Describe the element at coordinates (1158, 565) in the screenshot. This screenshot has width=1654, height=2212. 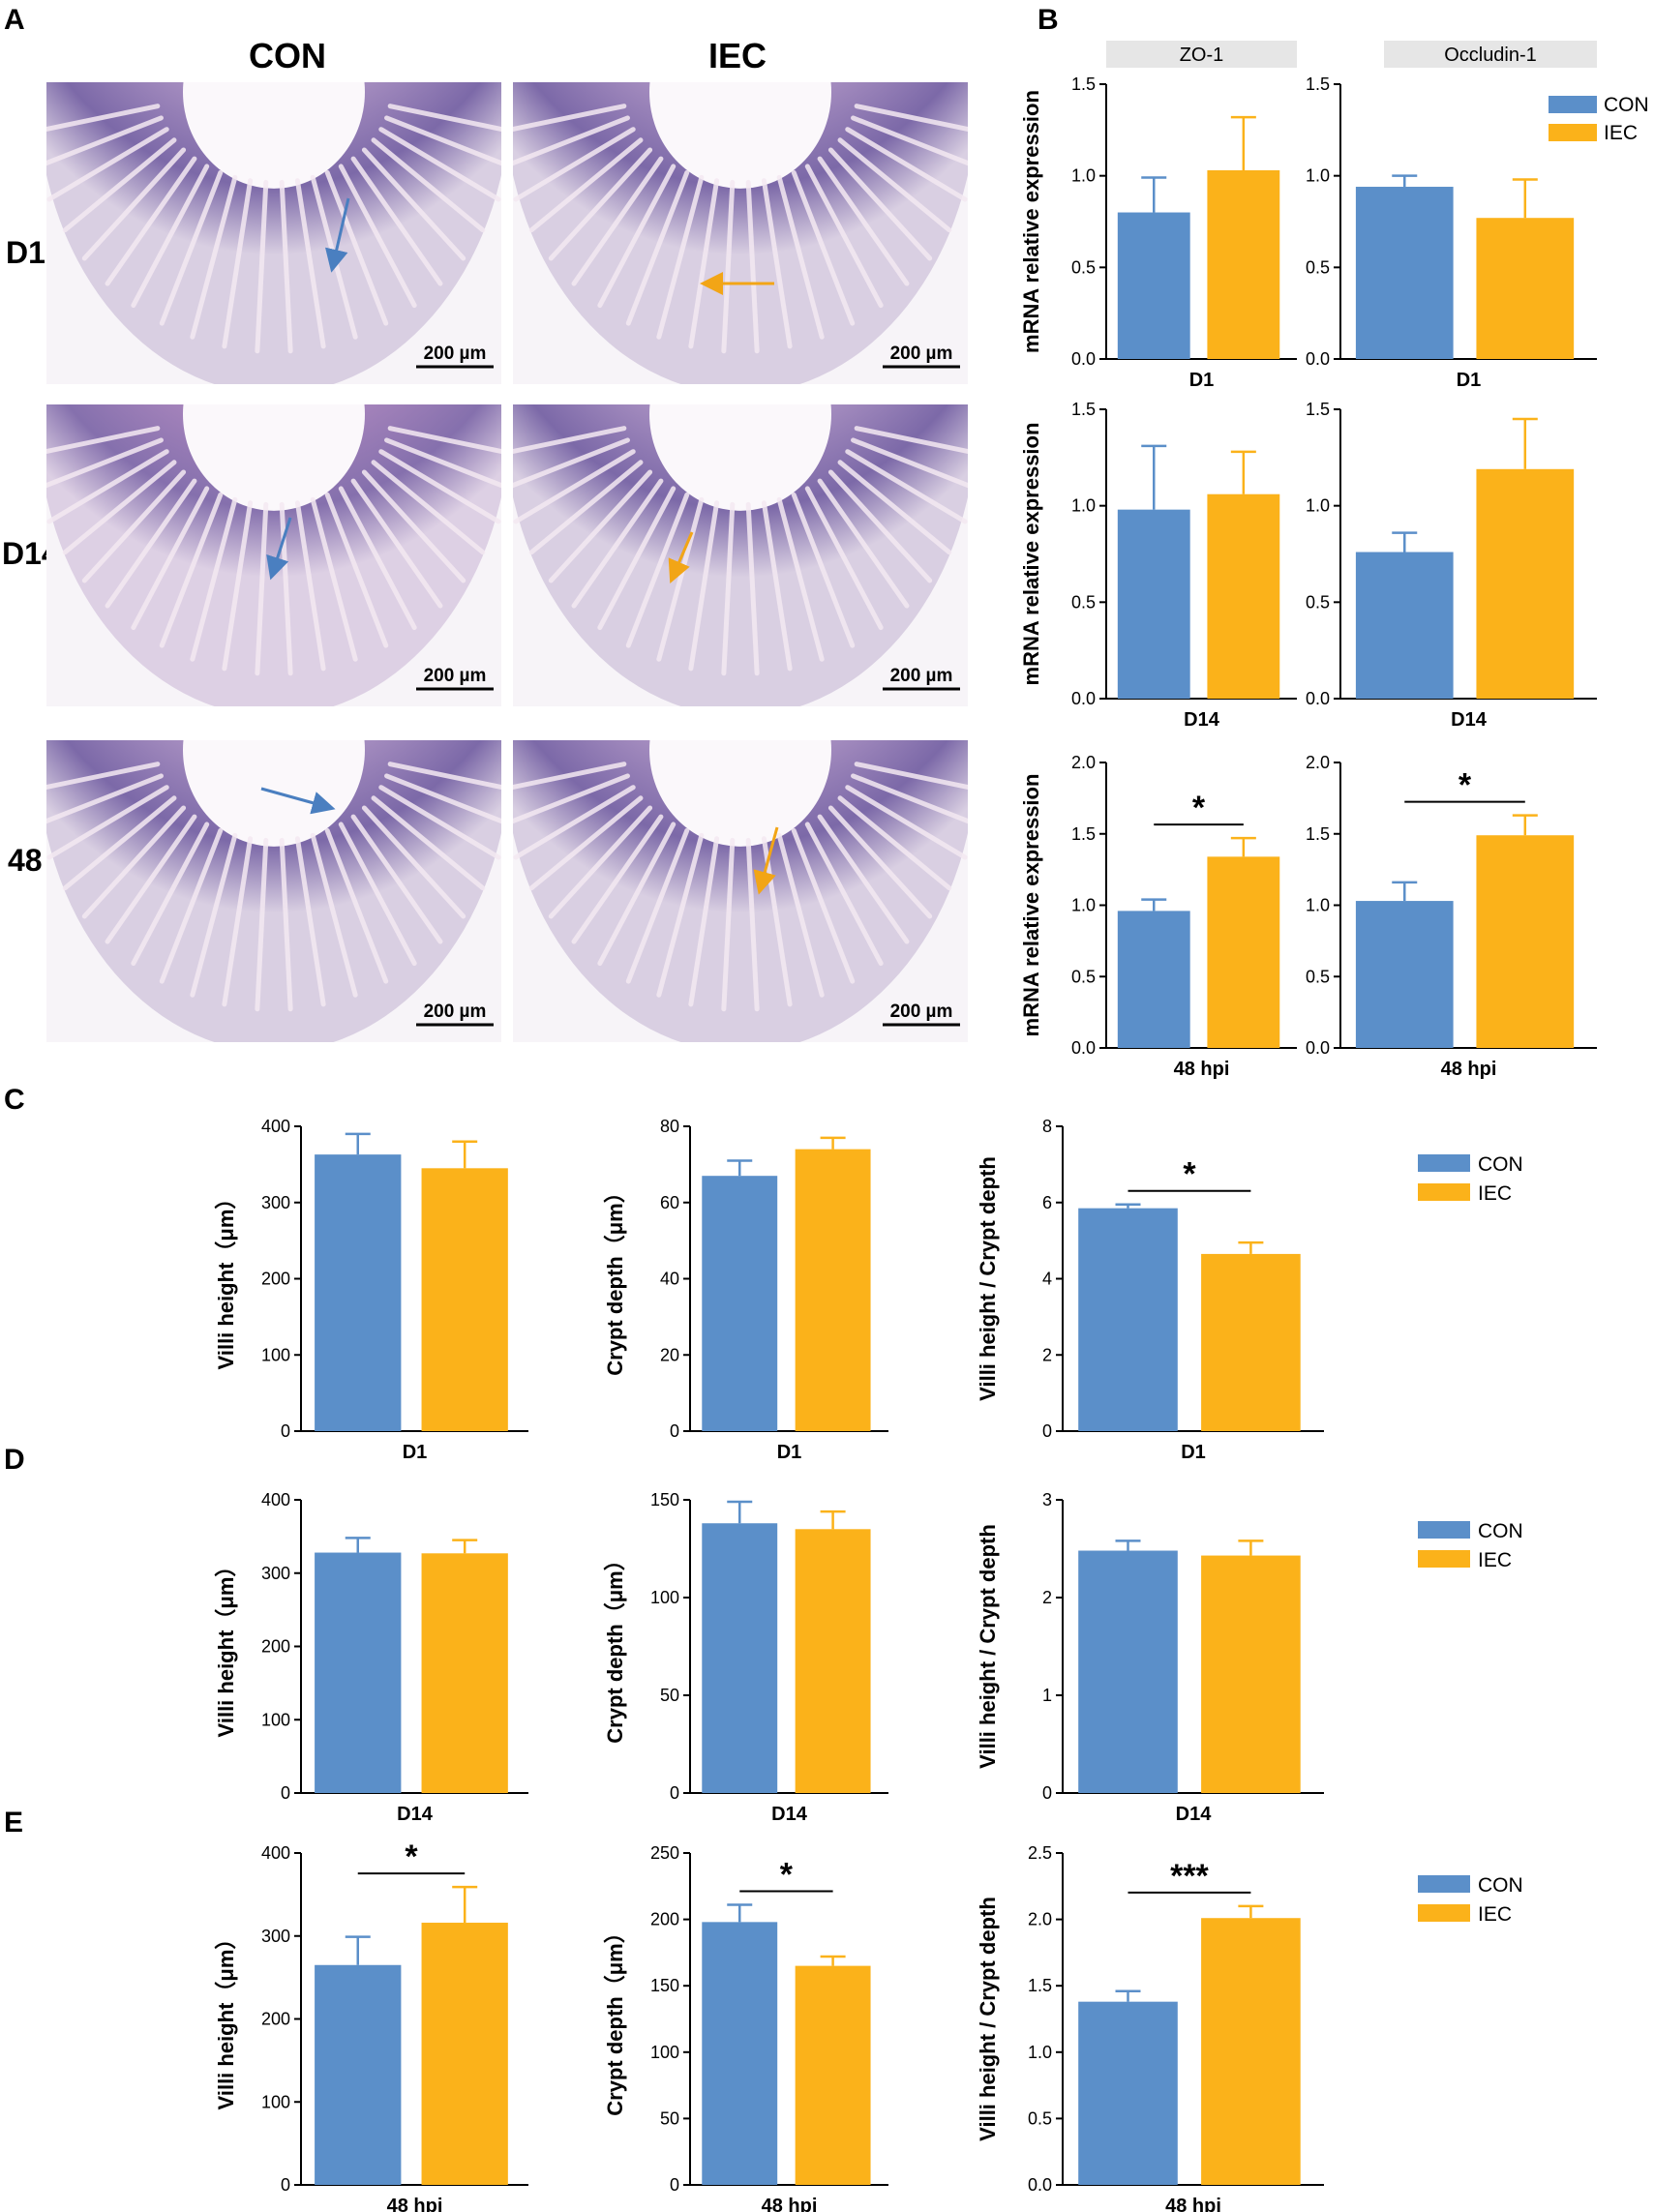
I see `chart-b3: 0.0 0.5 1.0 1.5 D14 mRNA relative expression` at that location.